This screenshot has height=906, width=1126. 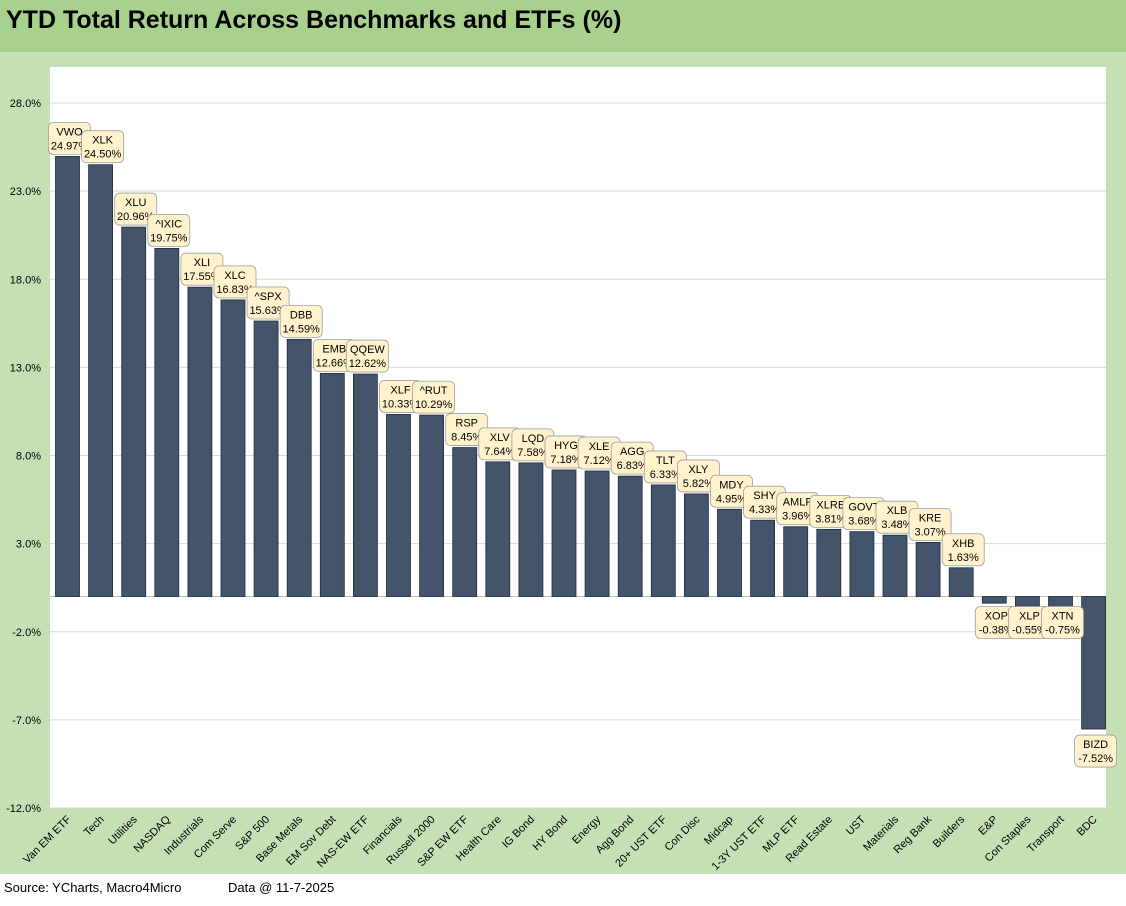 I want to click on data-date-note: Data @ 11-7-2025, so click(x=281, y=887).